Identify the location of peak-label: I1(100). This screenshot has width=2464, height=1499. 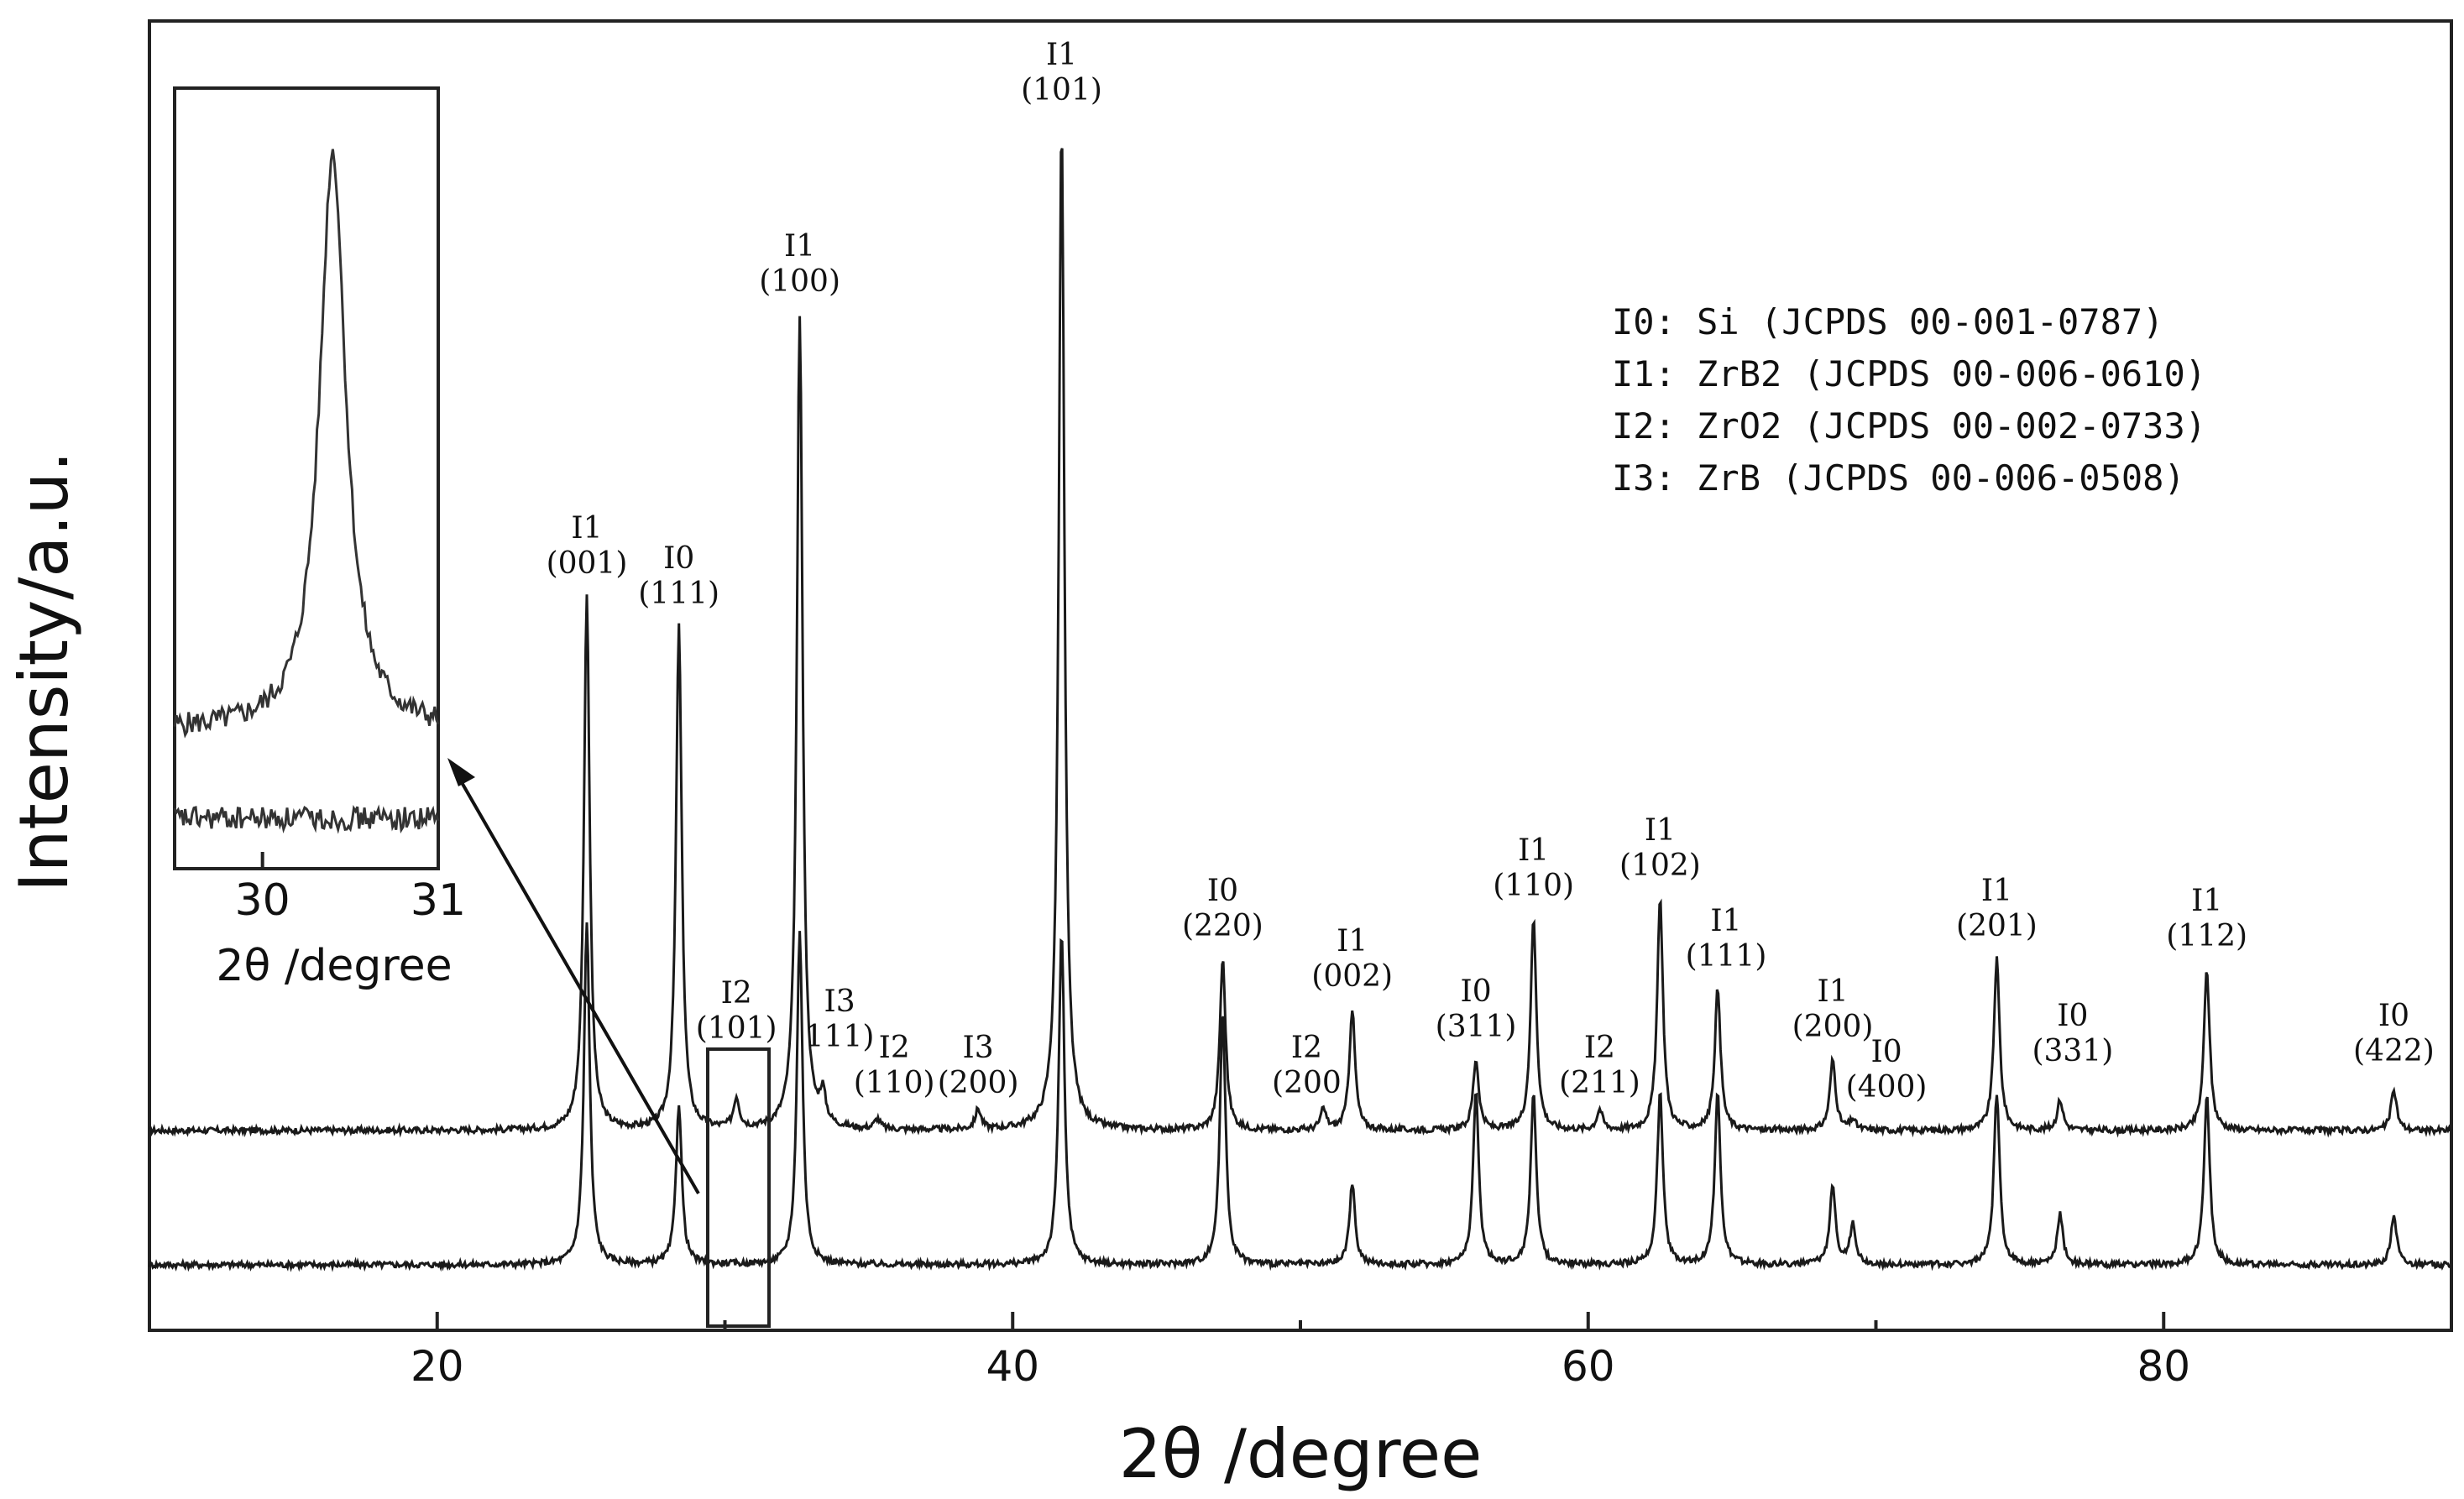
(800, 264).